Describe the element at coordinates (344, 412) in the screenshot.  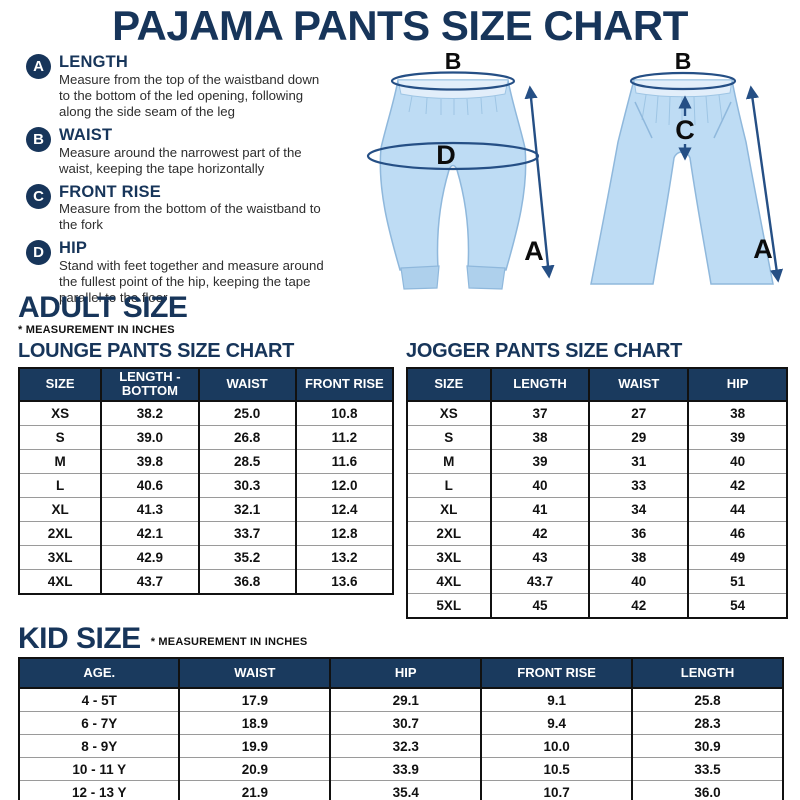
I see `table-cell: 10.8` at that location.